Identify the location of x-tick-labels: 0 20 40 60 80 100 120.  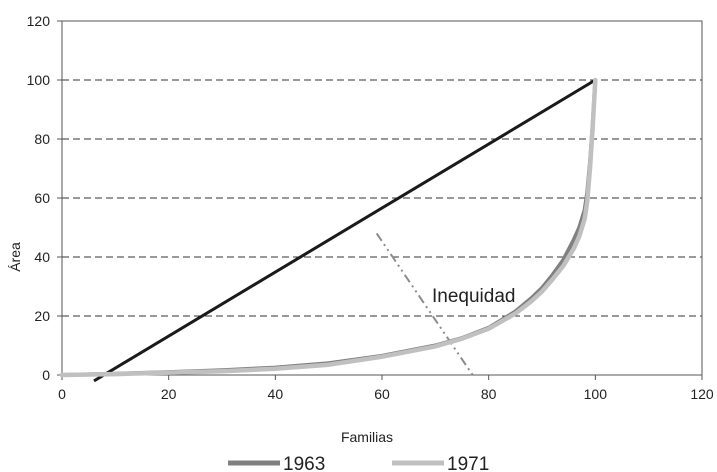
(386, 394).